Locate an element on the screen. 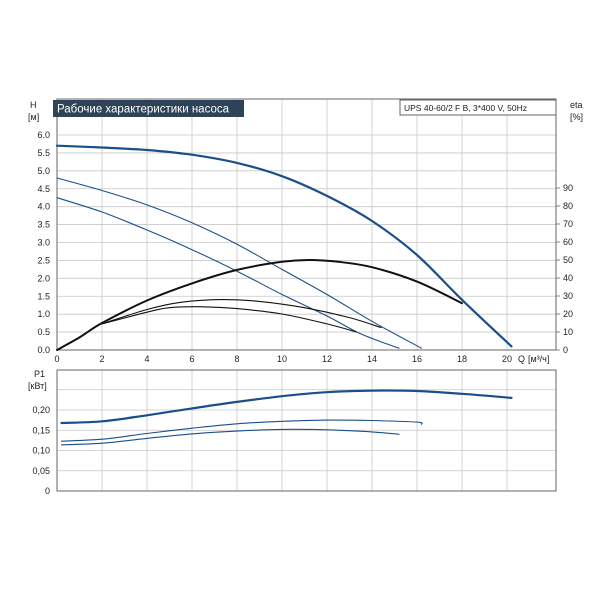  power-tick-label: 0 is located at coordinates (47, 491).